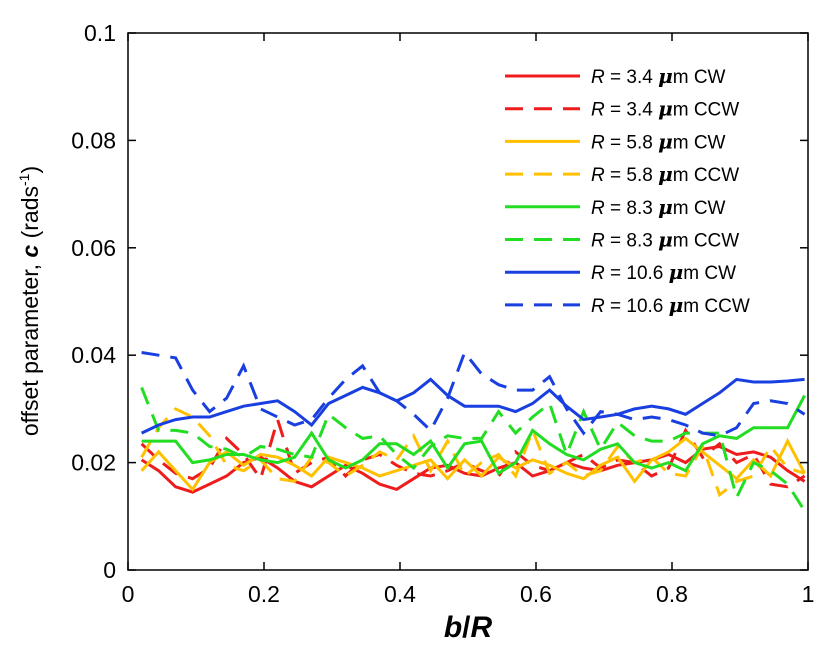  What do you see at coordinates (665, 174) in the screenshot?
I see `legend-label-3: R = 5.8 μm CCW` at bounding box center [665, 174].